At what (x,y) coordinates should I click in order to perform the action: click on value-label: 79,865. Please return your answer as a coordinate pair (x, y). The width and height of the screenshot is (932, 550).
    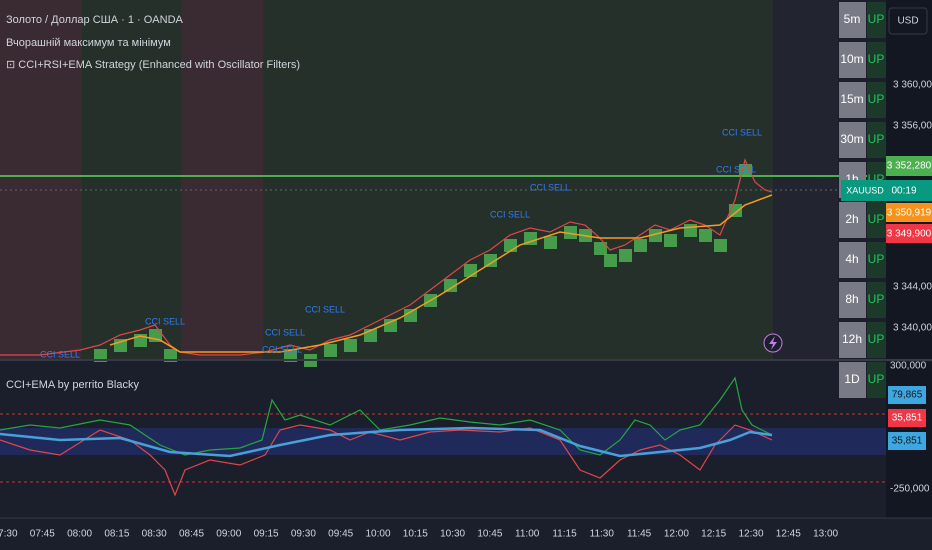
    Looking at the image, I should click on (907, 395).